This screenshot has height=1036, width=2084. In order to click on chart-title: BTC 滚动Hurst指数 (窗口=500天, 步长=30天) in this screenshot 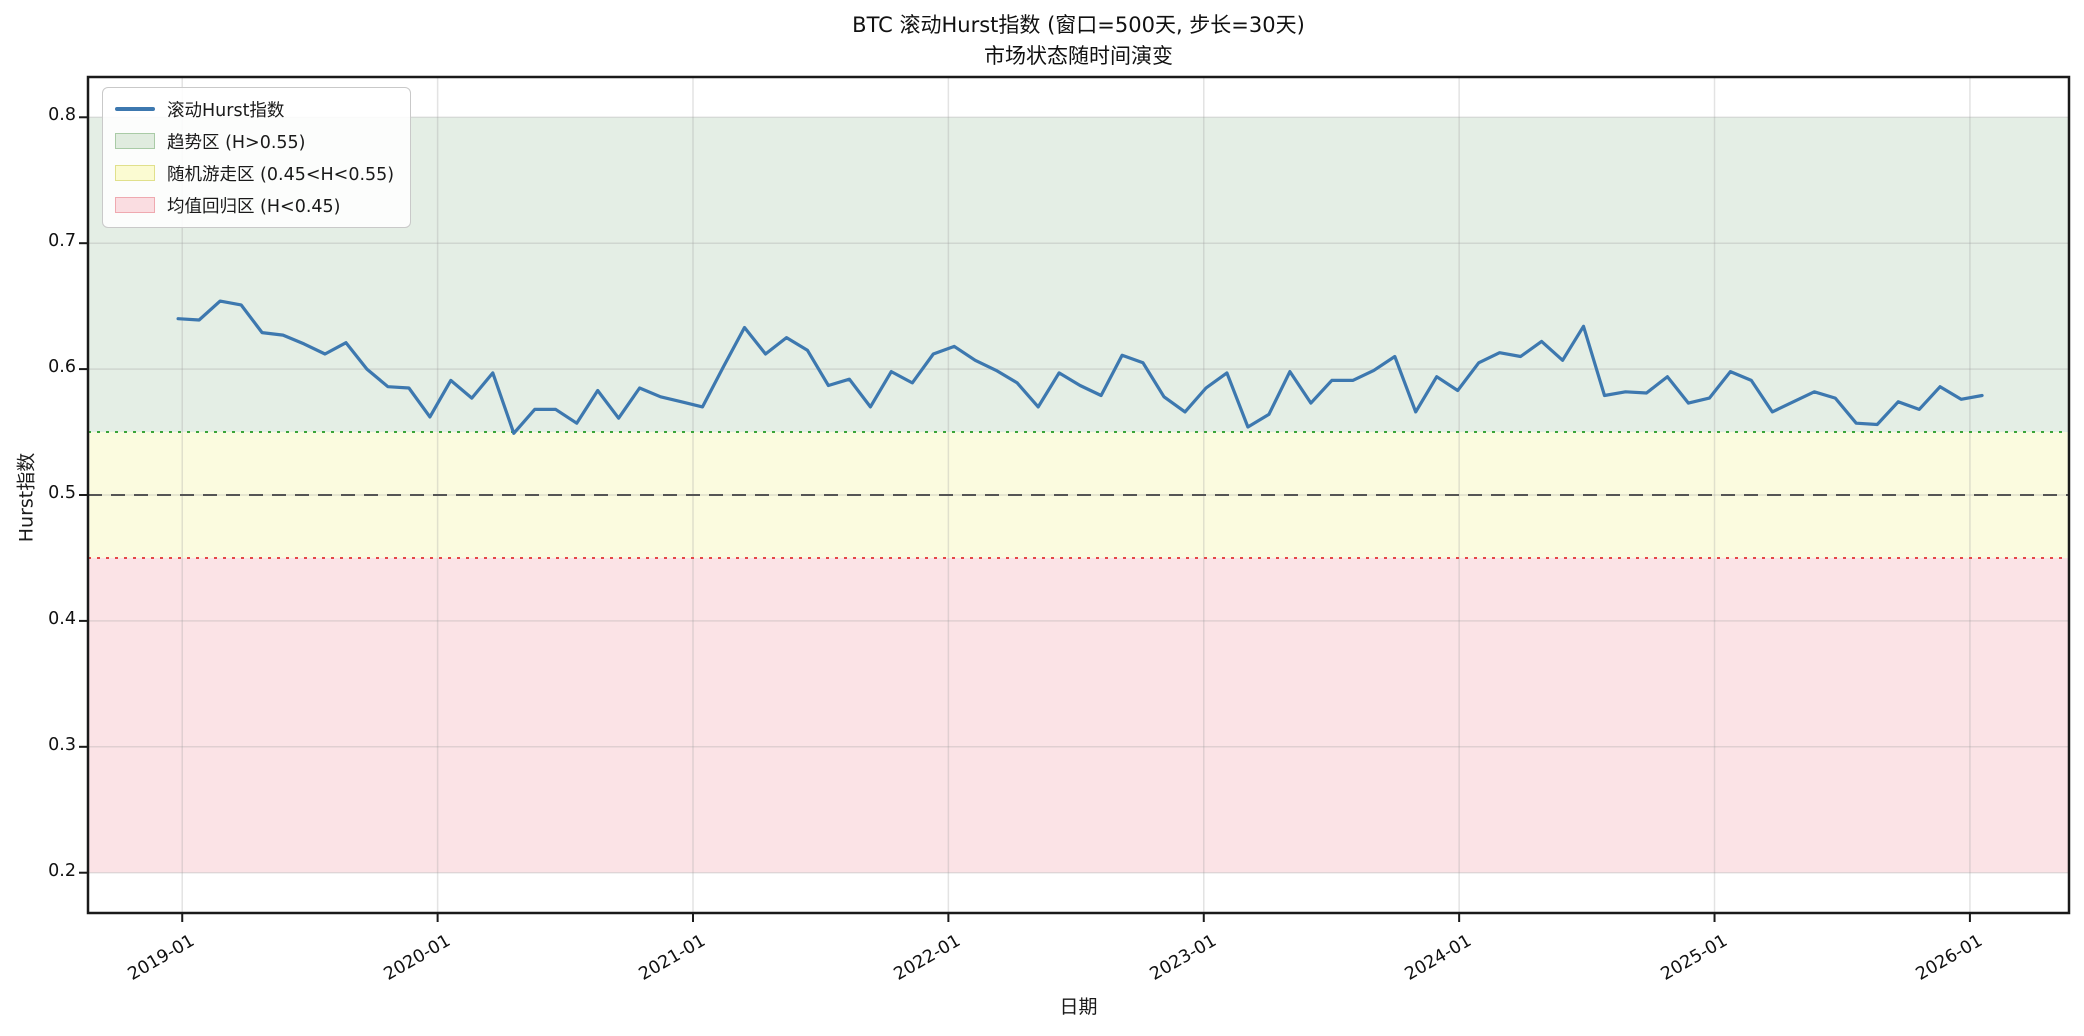, I will do `click(1078, 25)`.